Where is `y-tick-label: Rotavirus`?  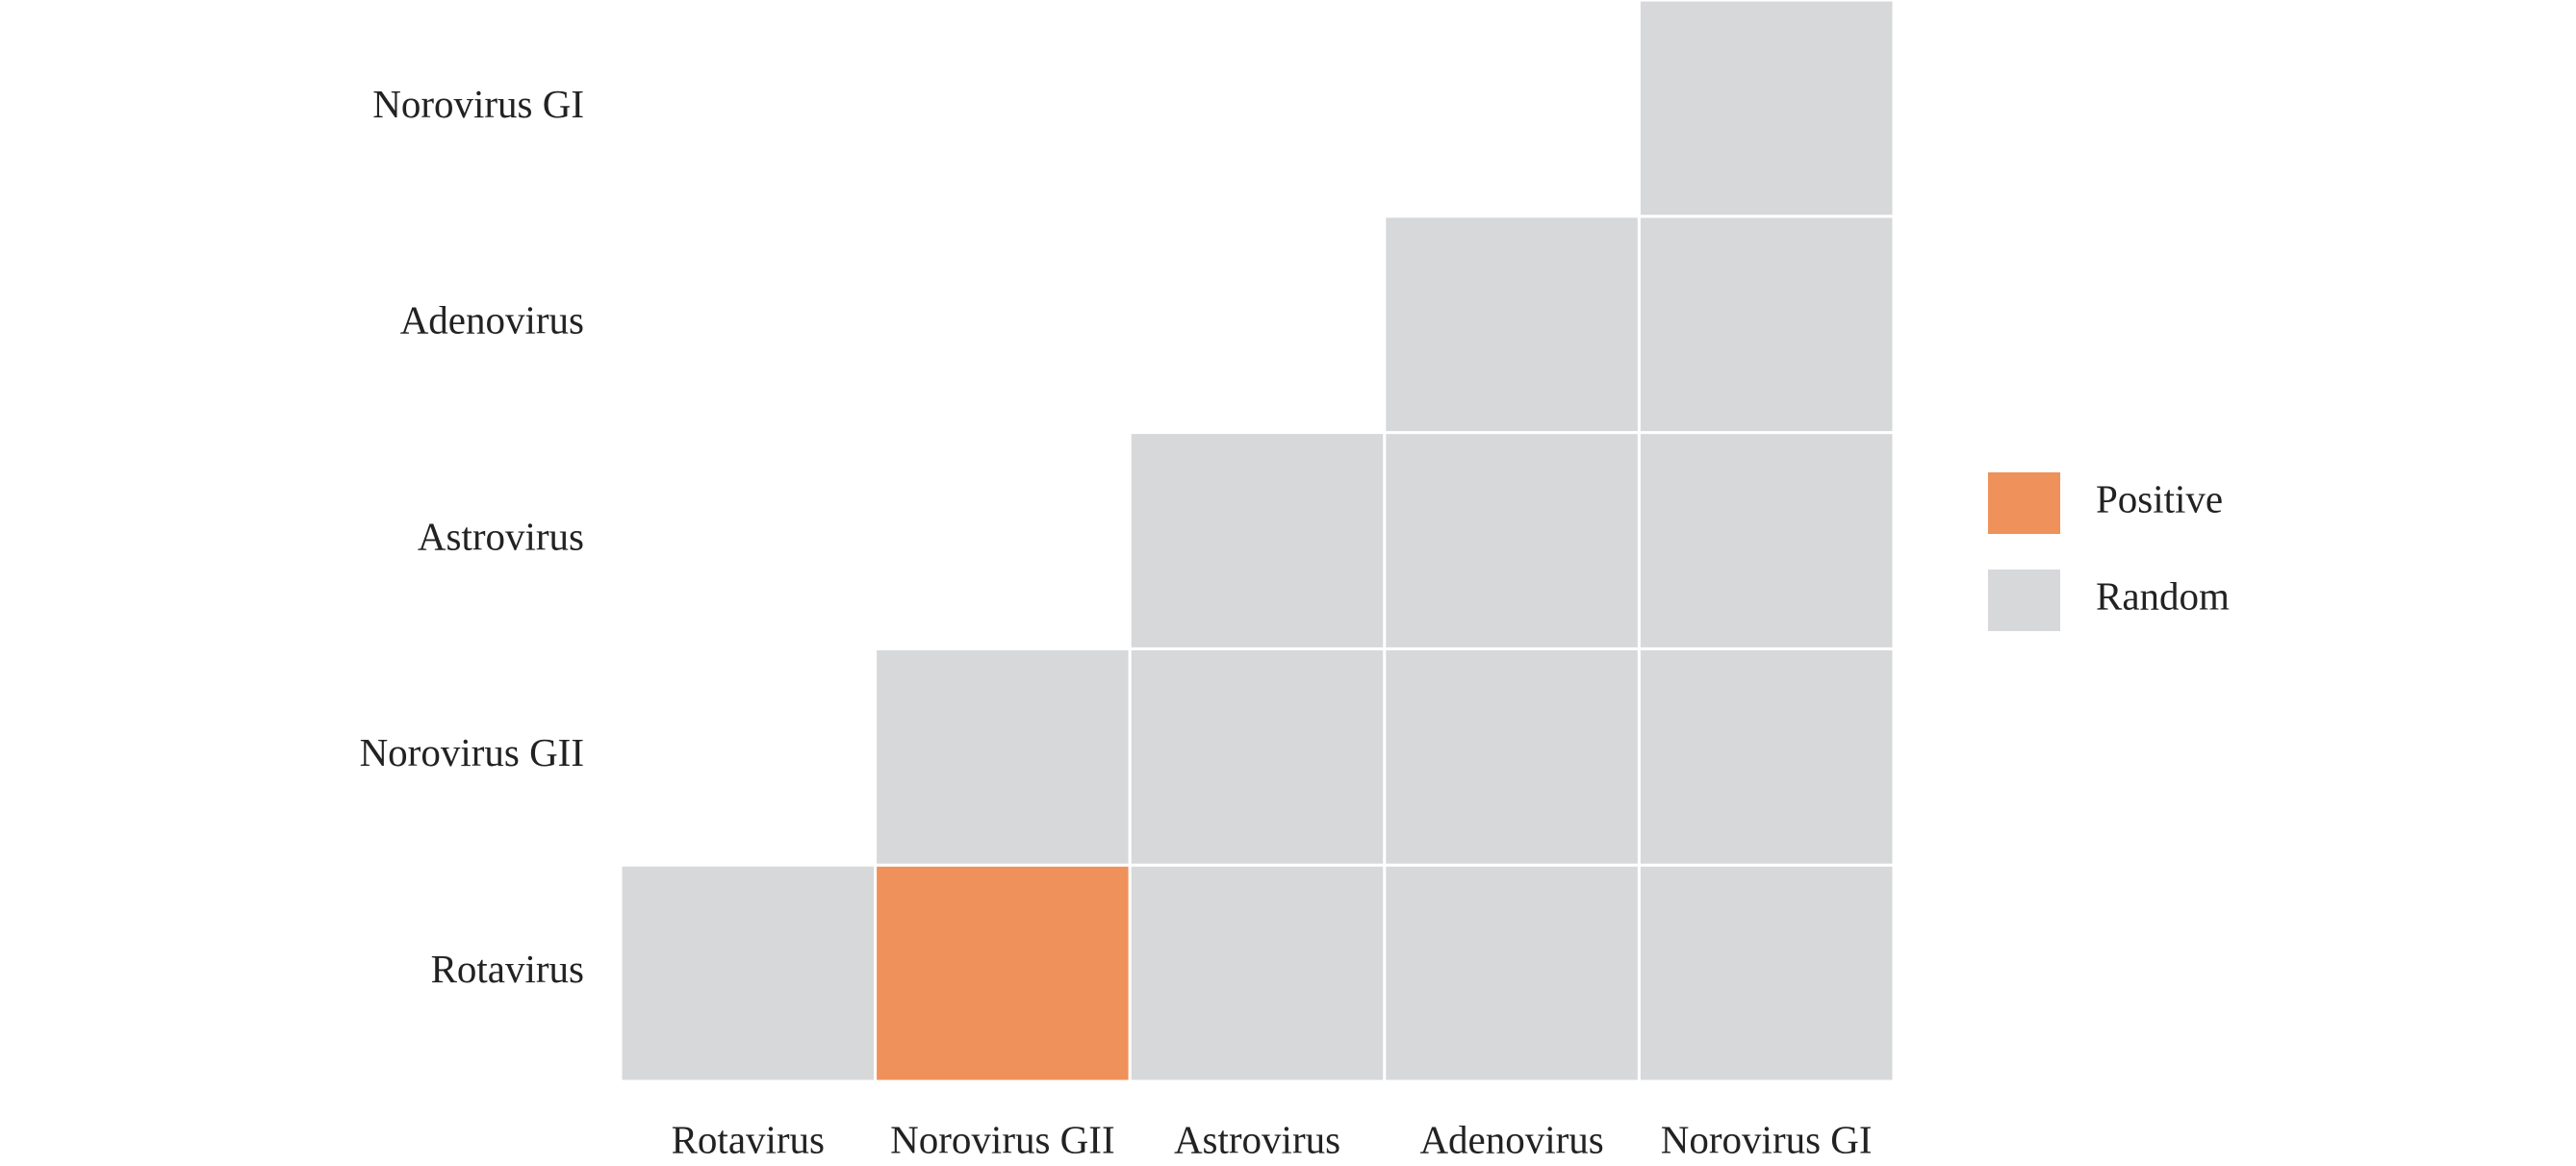 y-tick-label: Rotavirus is located at coordinates (507, 969).